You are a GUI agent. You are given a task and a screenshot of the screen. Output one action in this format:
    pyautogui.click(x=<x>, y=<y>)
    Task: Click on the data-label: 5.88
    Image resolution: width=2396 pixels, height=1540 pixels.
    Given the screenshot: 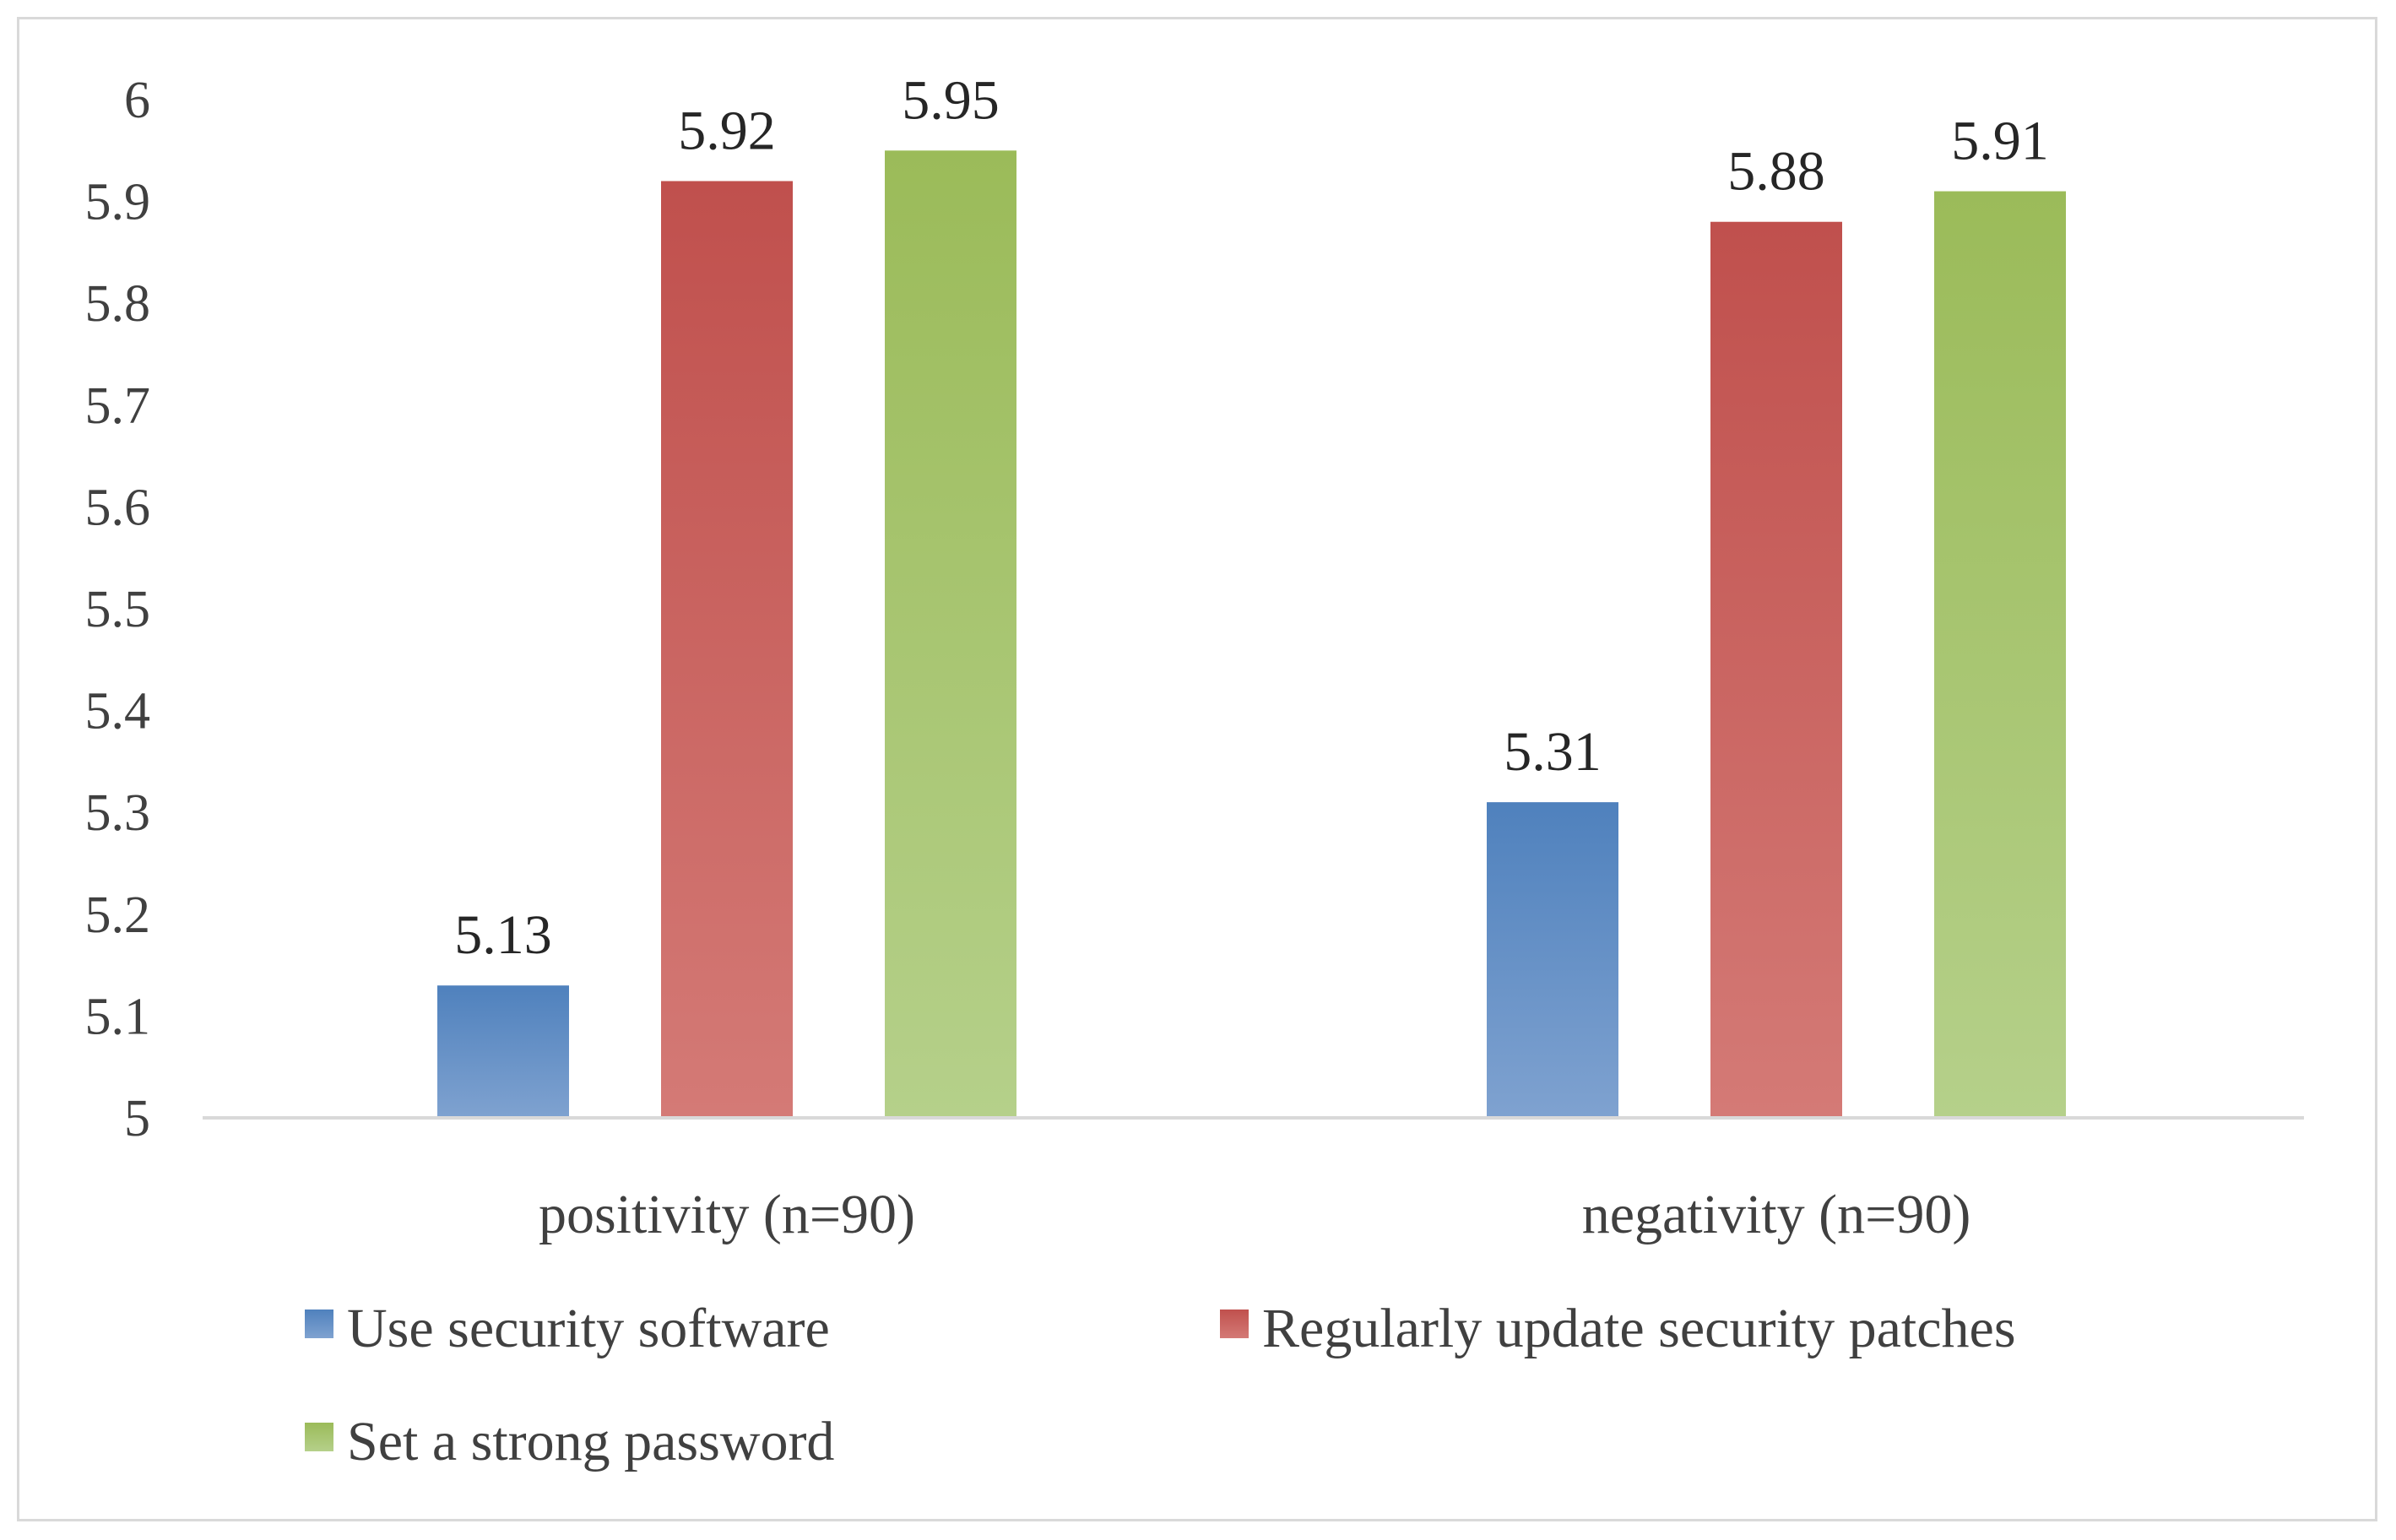 What is the action you would take?
    pyautogui.click(x=1776, y=172)
    